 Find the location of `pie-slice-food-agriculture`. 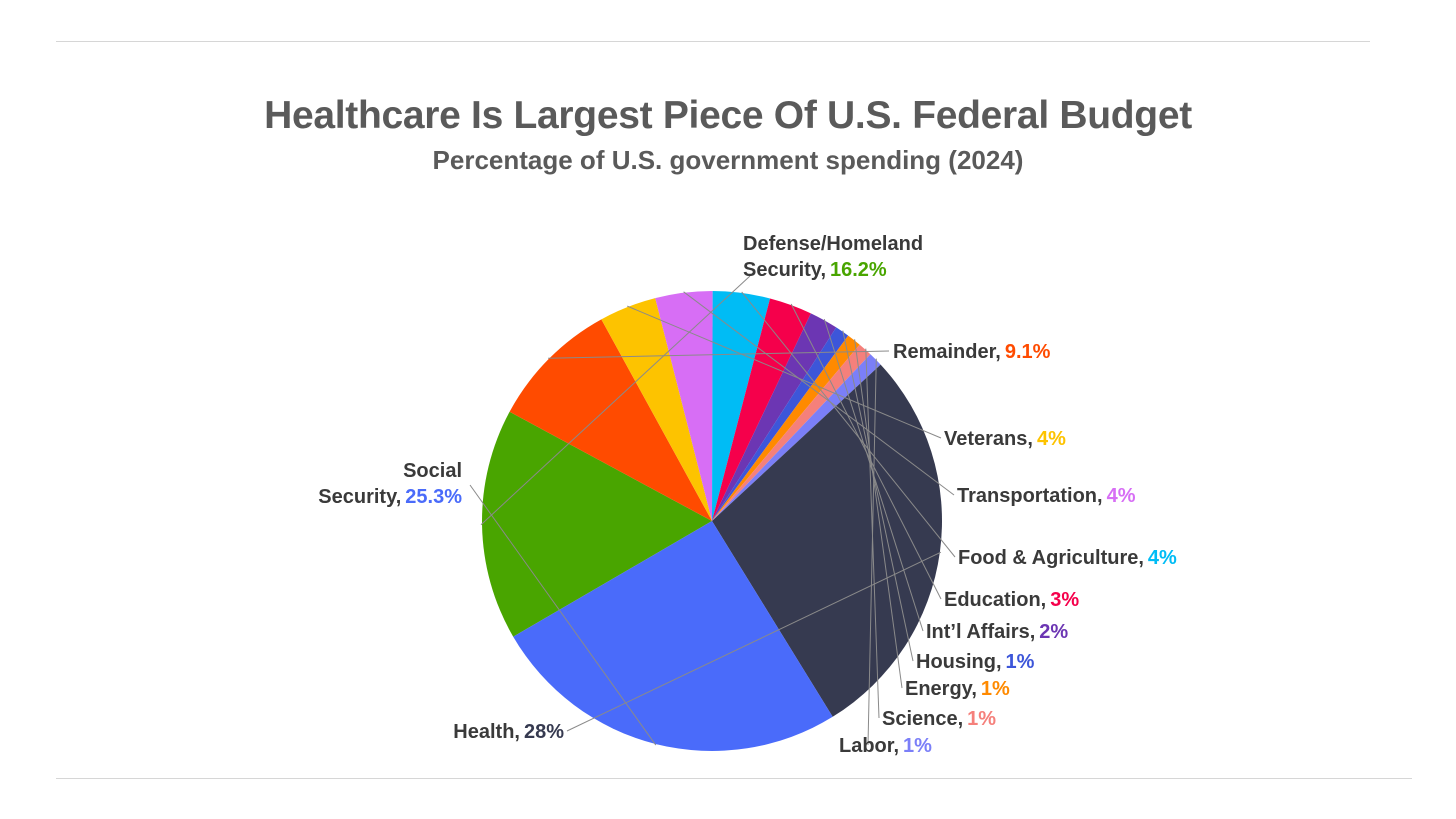

pie-slice-food-agriculture is located at coordinates (741, 406).